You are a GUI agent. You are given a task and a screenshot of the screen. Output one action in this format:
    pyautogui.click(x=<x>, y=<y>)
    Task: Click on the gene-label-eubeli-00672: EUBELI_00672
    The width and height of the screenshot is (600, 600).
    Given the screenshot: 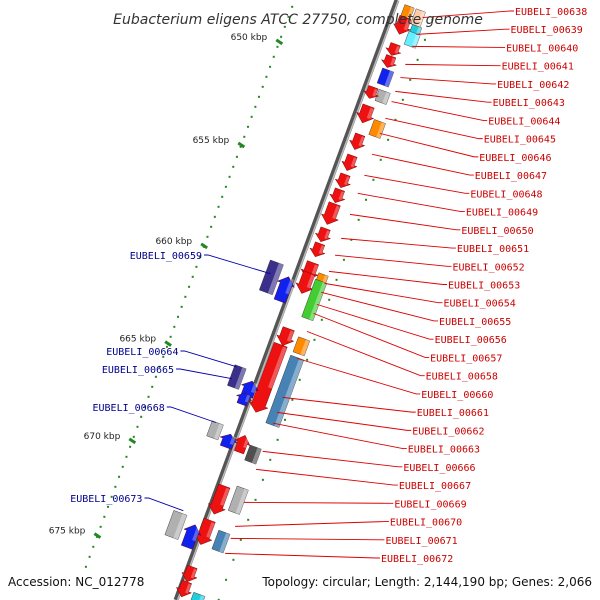 What is the action you would take?
    pyautogui.click(x=417, y=559)
    